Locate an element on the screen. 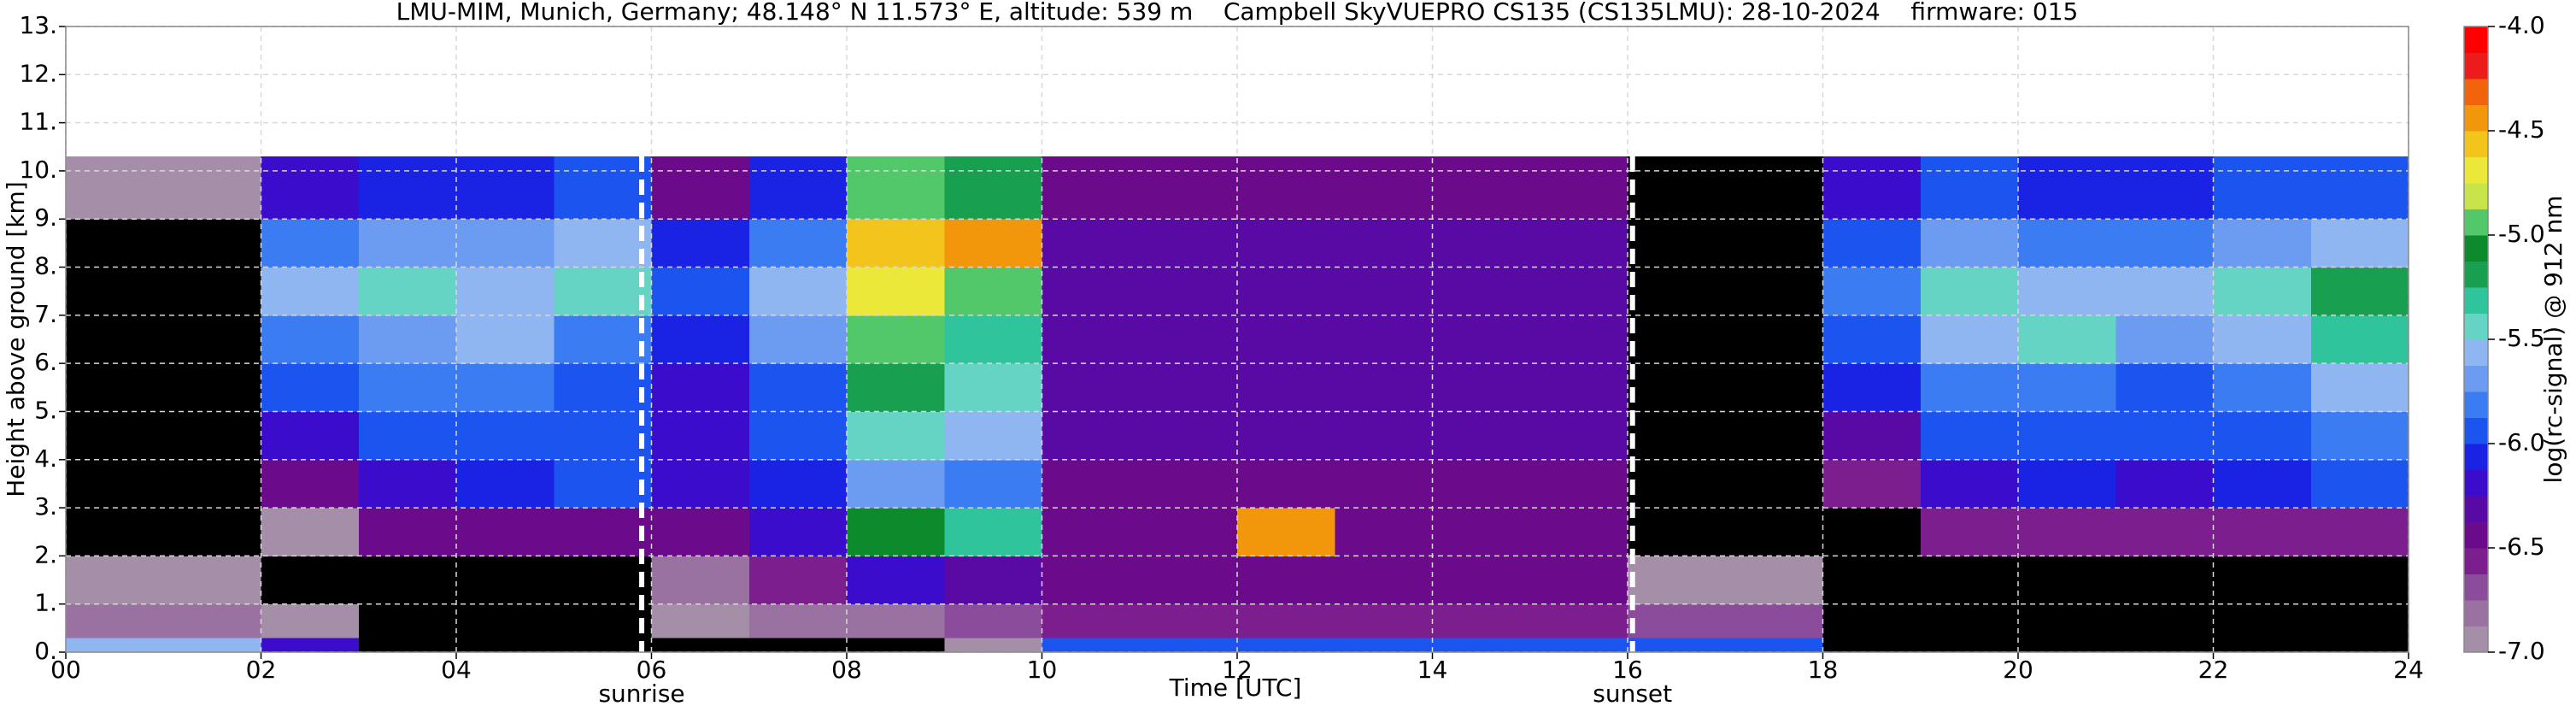  x-tick-label: 10 is located at coordinates (1042, 670).